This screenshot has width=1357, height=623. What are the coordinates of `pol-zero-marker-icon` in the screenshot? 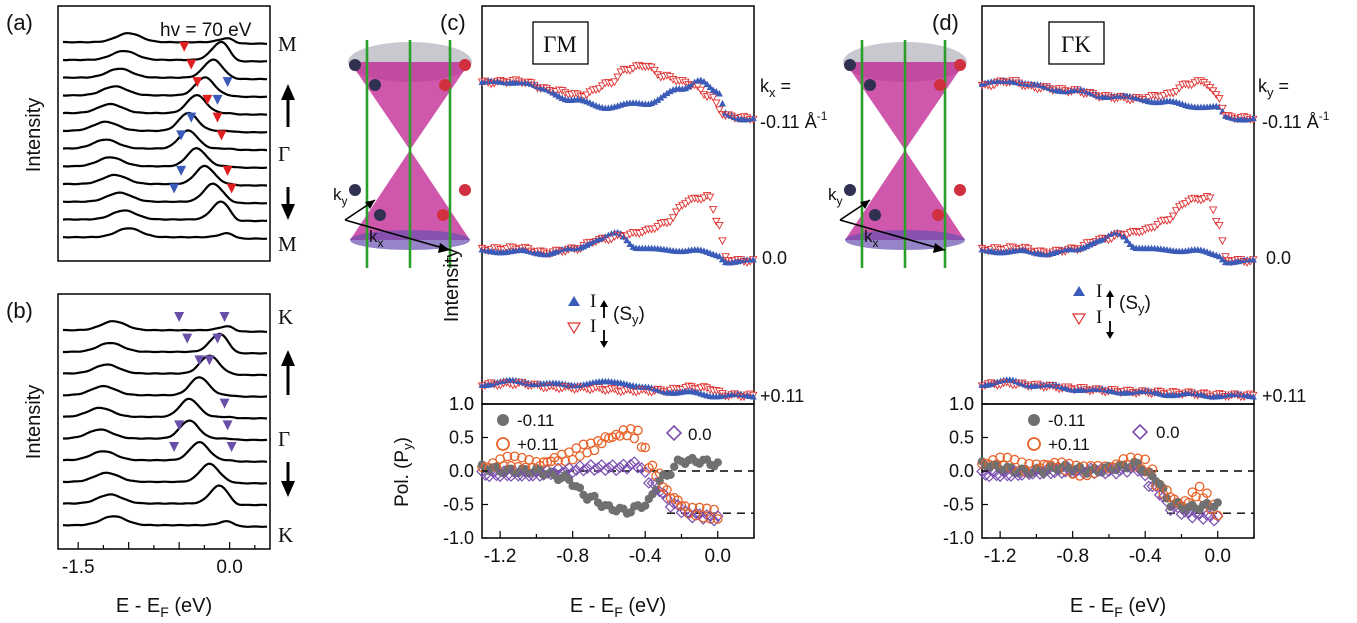 It's located at (1140, 432).